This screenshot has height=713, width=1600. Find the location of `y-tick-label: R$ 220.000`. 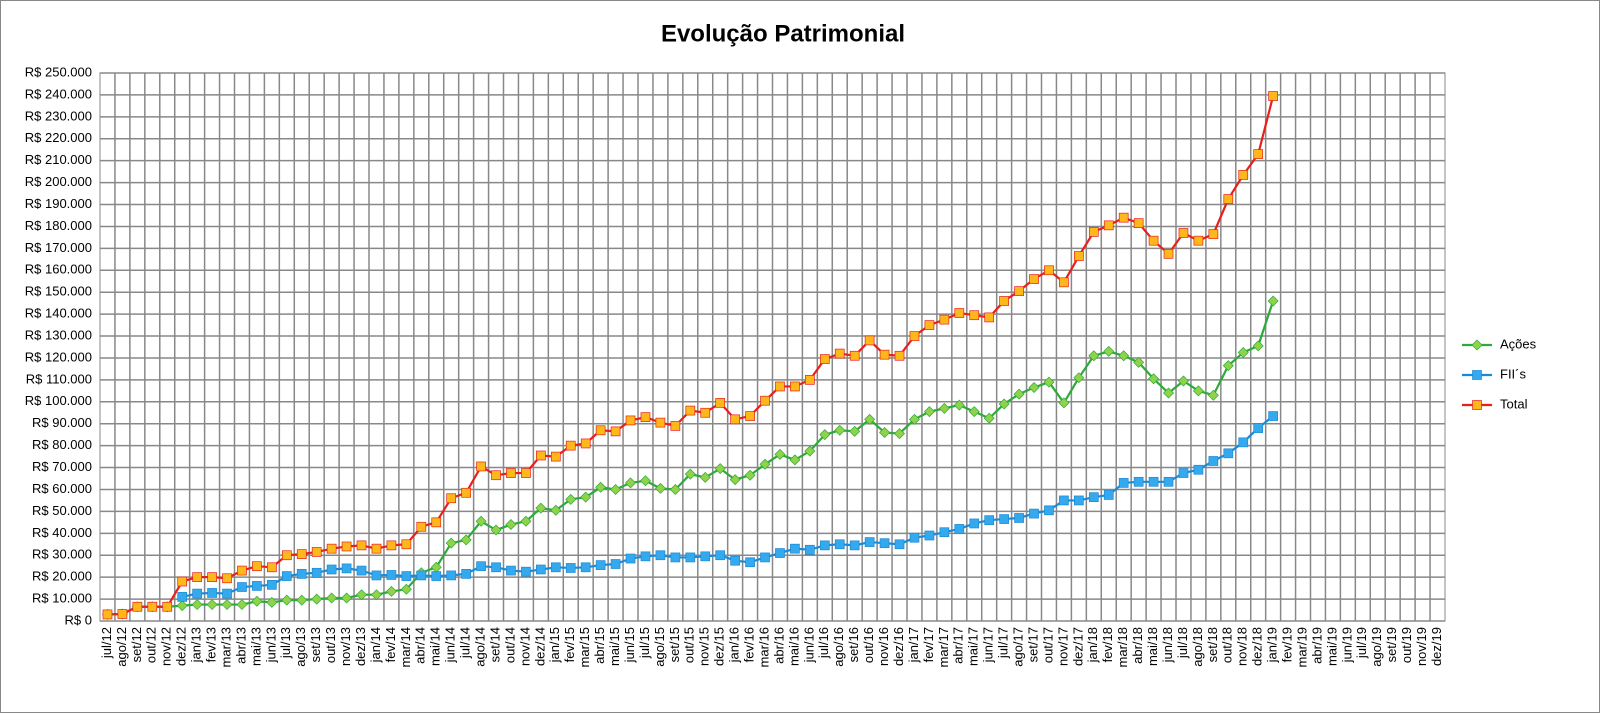

y-tick-label: R$ 220.000 is located at coordinates (58, 137).